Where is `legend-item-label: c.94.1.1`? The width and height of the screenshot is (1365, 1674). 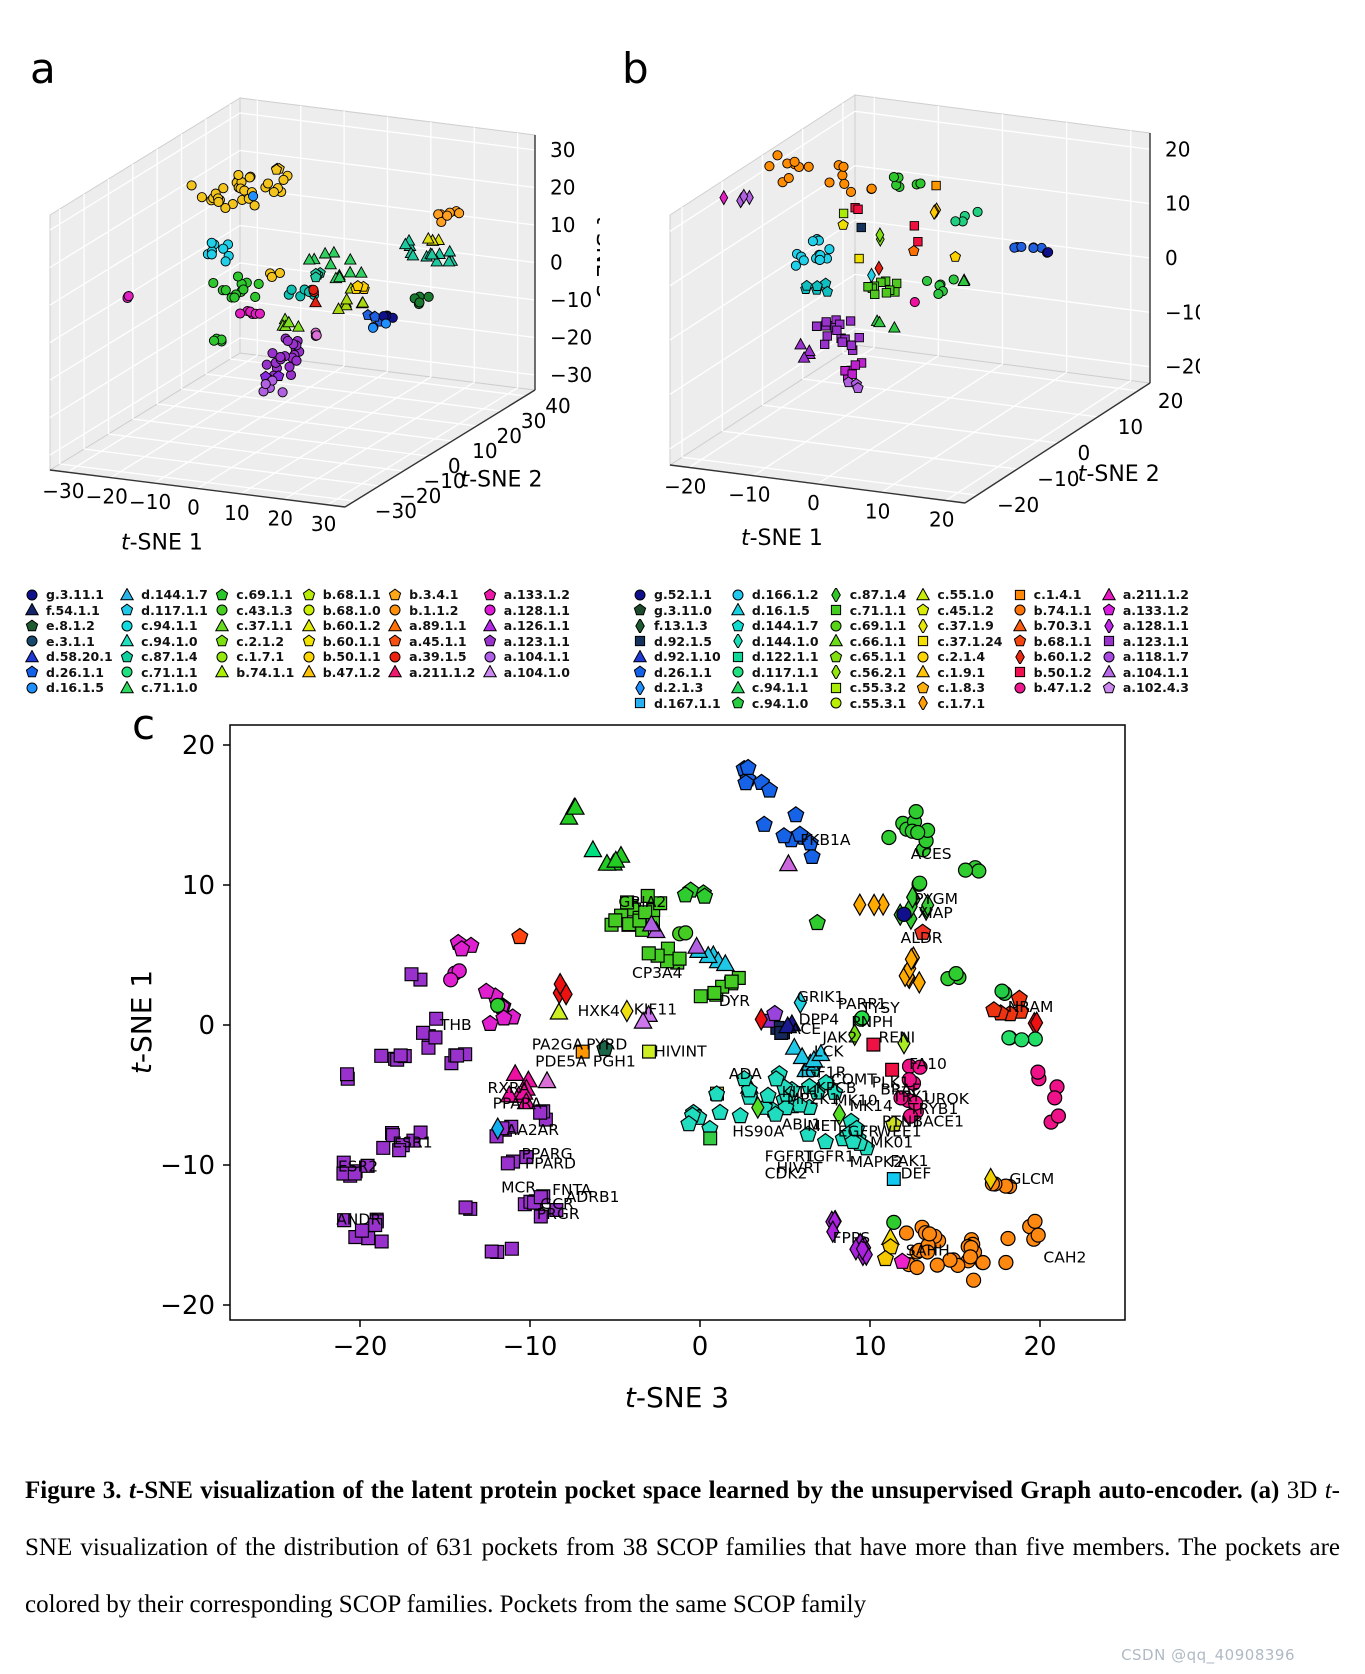 legend-item-label: c.94.1.1 is located at coordinates (169, 626).